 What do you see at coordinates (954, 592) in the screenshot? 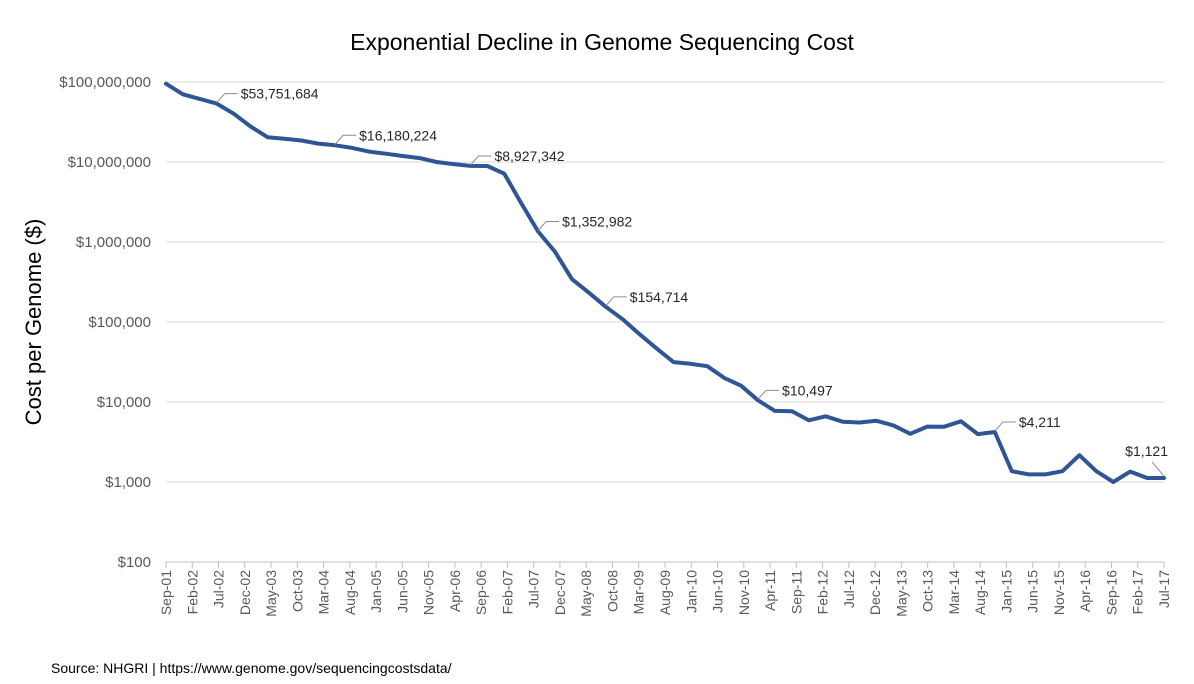
I see `x-tick-label: Mar-14` at bounding box center [954, 592].